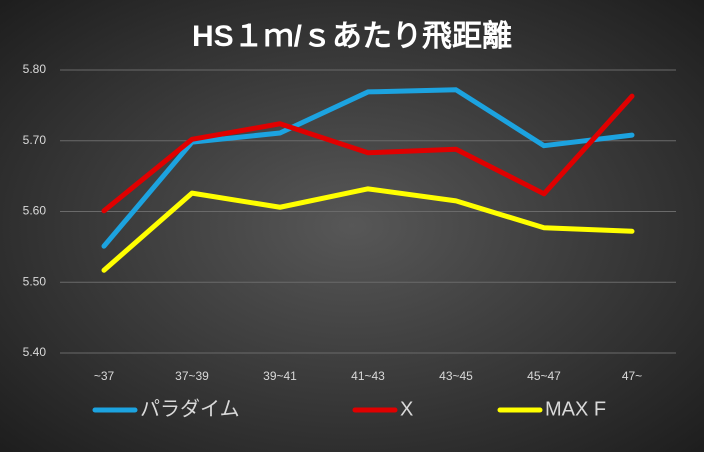 This screenshot has height=452, width=704. Describe the element at coordinates (104, 376) in the screenshot. I see `x-tick-label: ~37` at that location.